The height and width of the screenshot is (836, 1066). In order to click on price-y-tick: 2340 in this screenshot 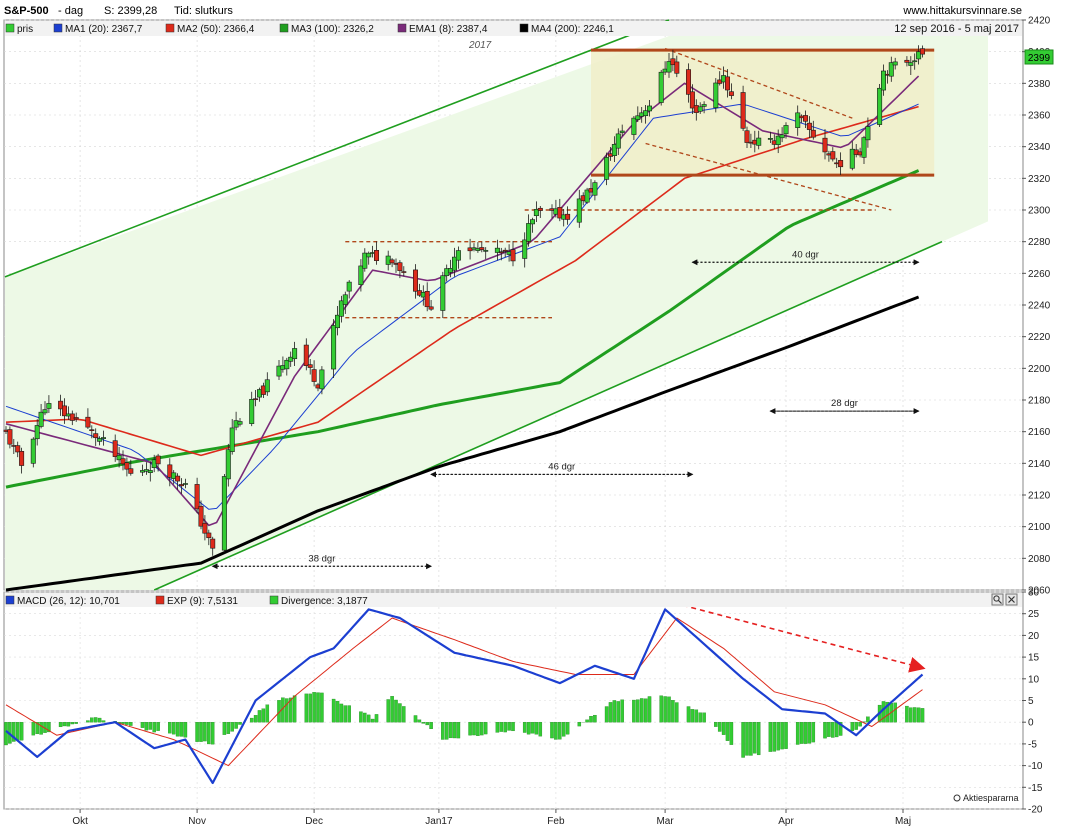, I will do `click(1039, 147)`.